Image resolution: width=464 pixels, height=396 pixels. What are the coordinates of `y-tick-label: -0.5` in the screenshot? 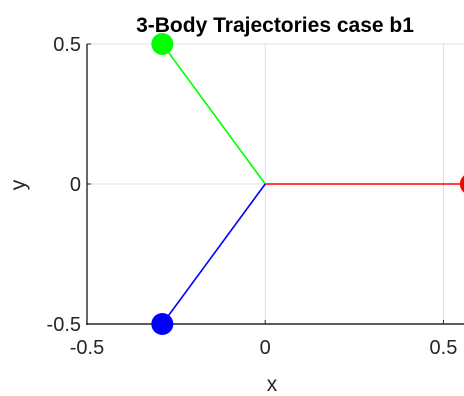 It's located at (64, 325).